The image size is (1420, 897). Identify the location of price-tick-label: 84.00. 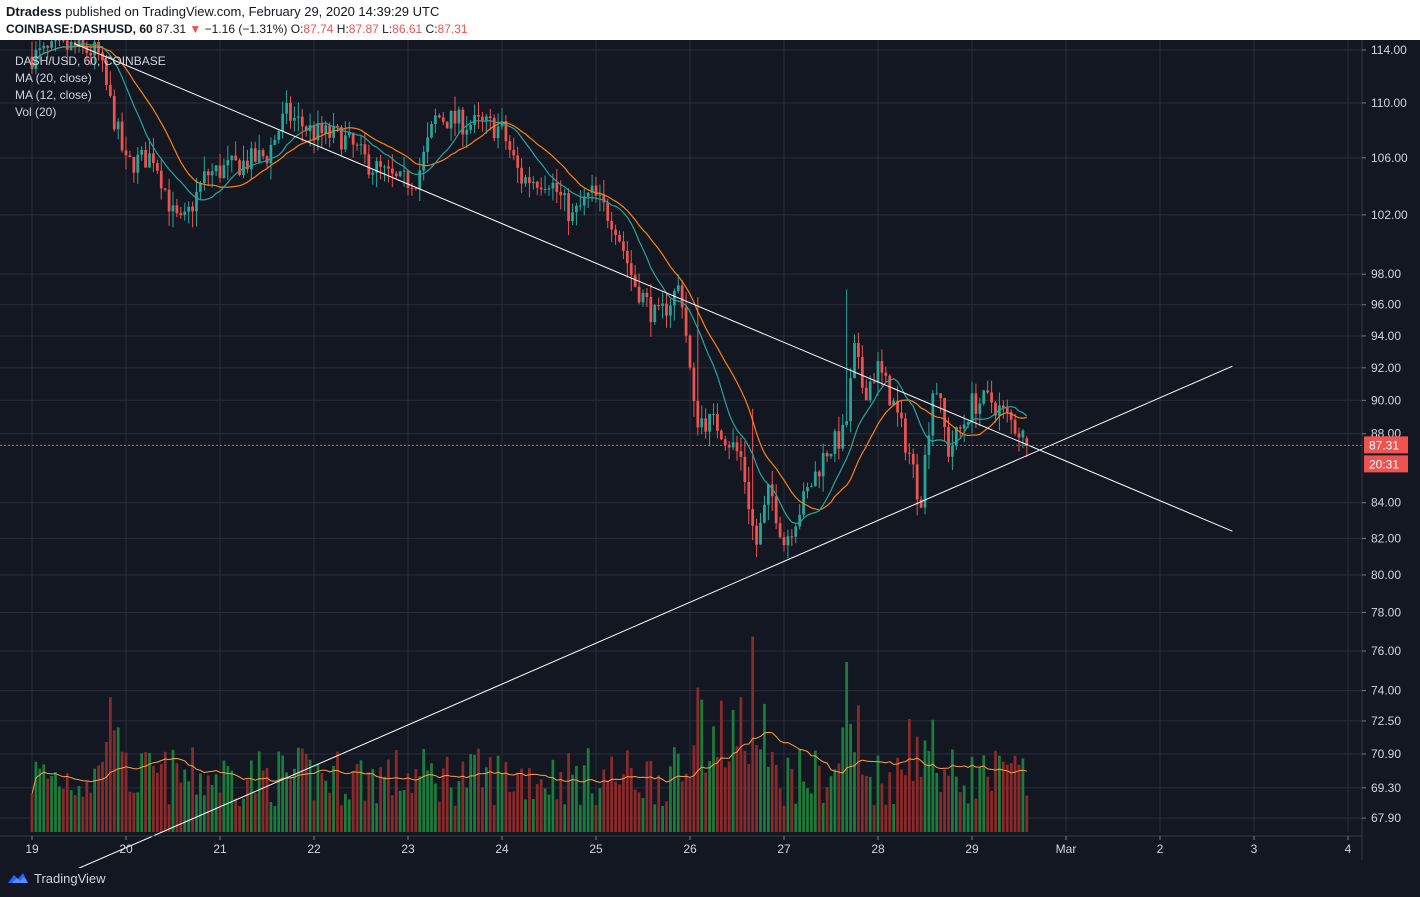
(1386, 503).